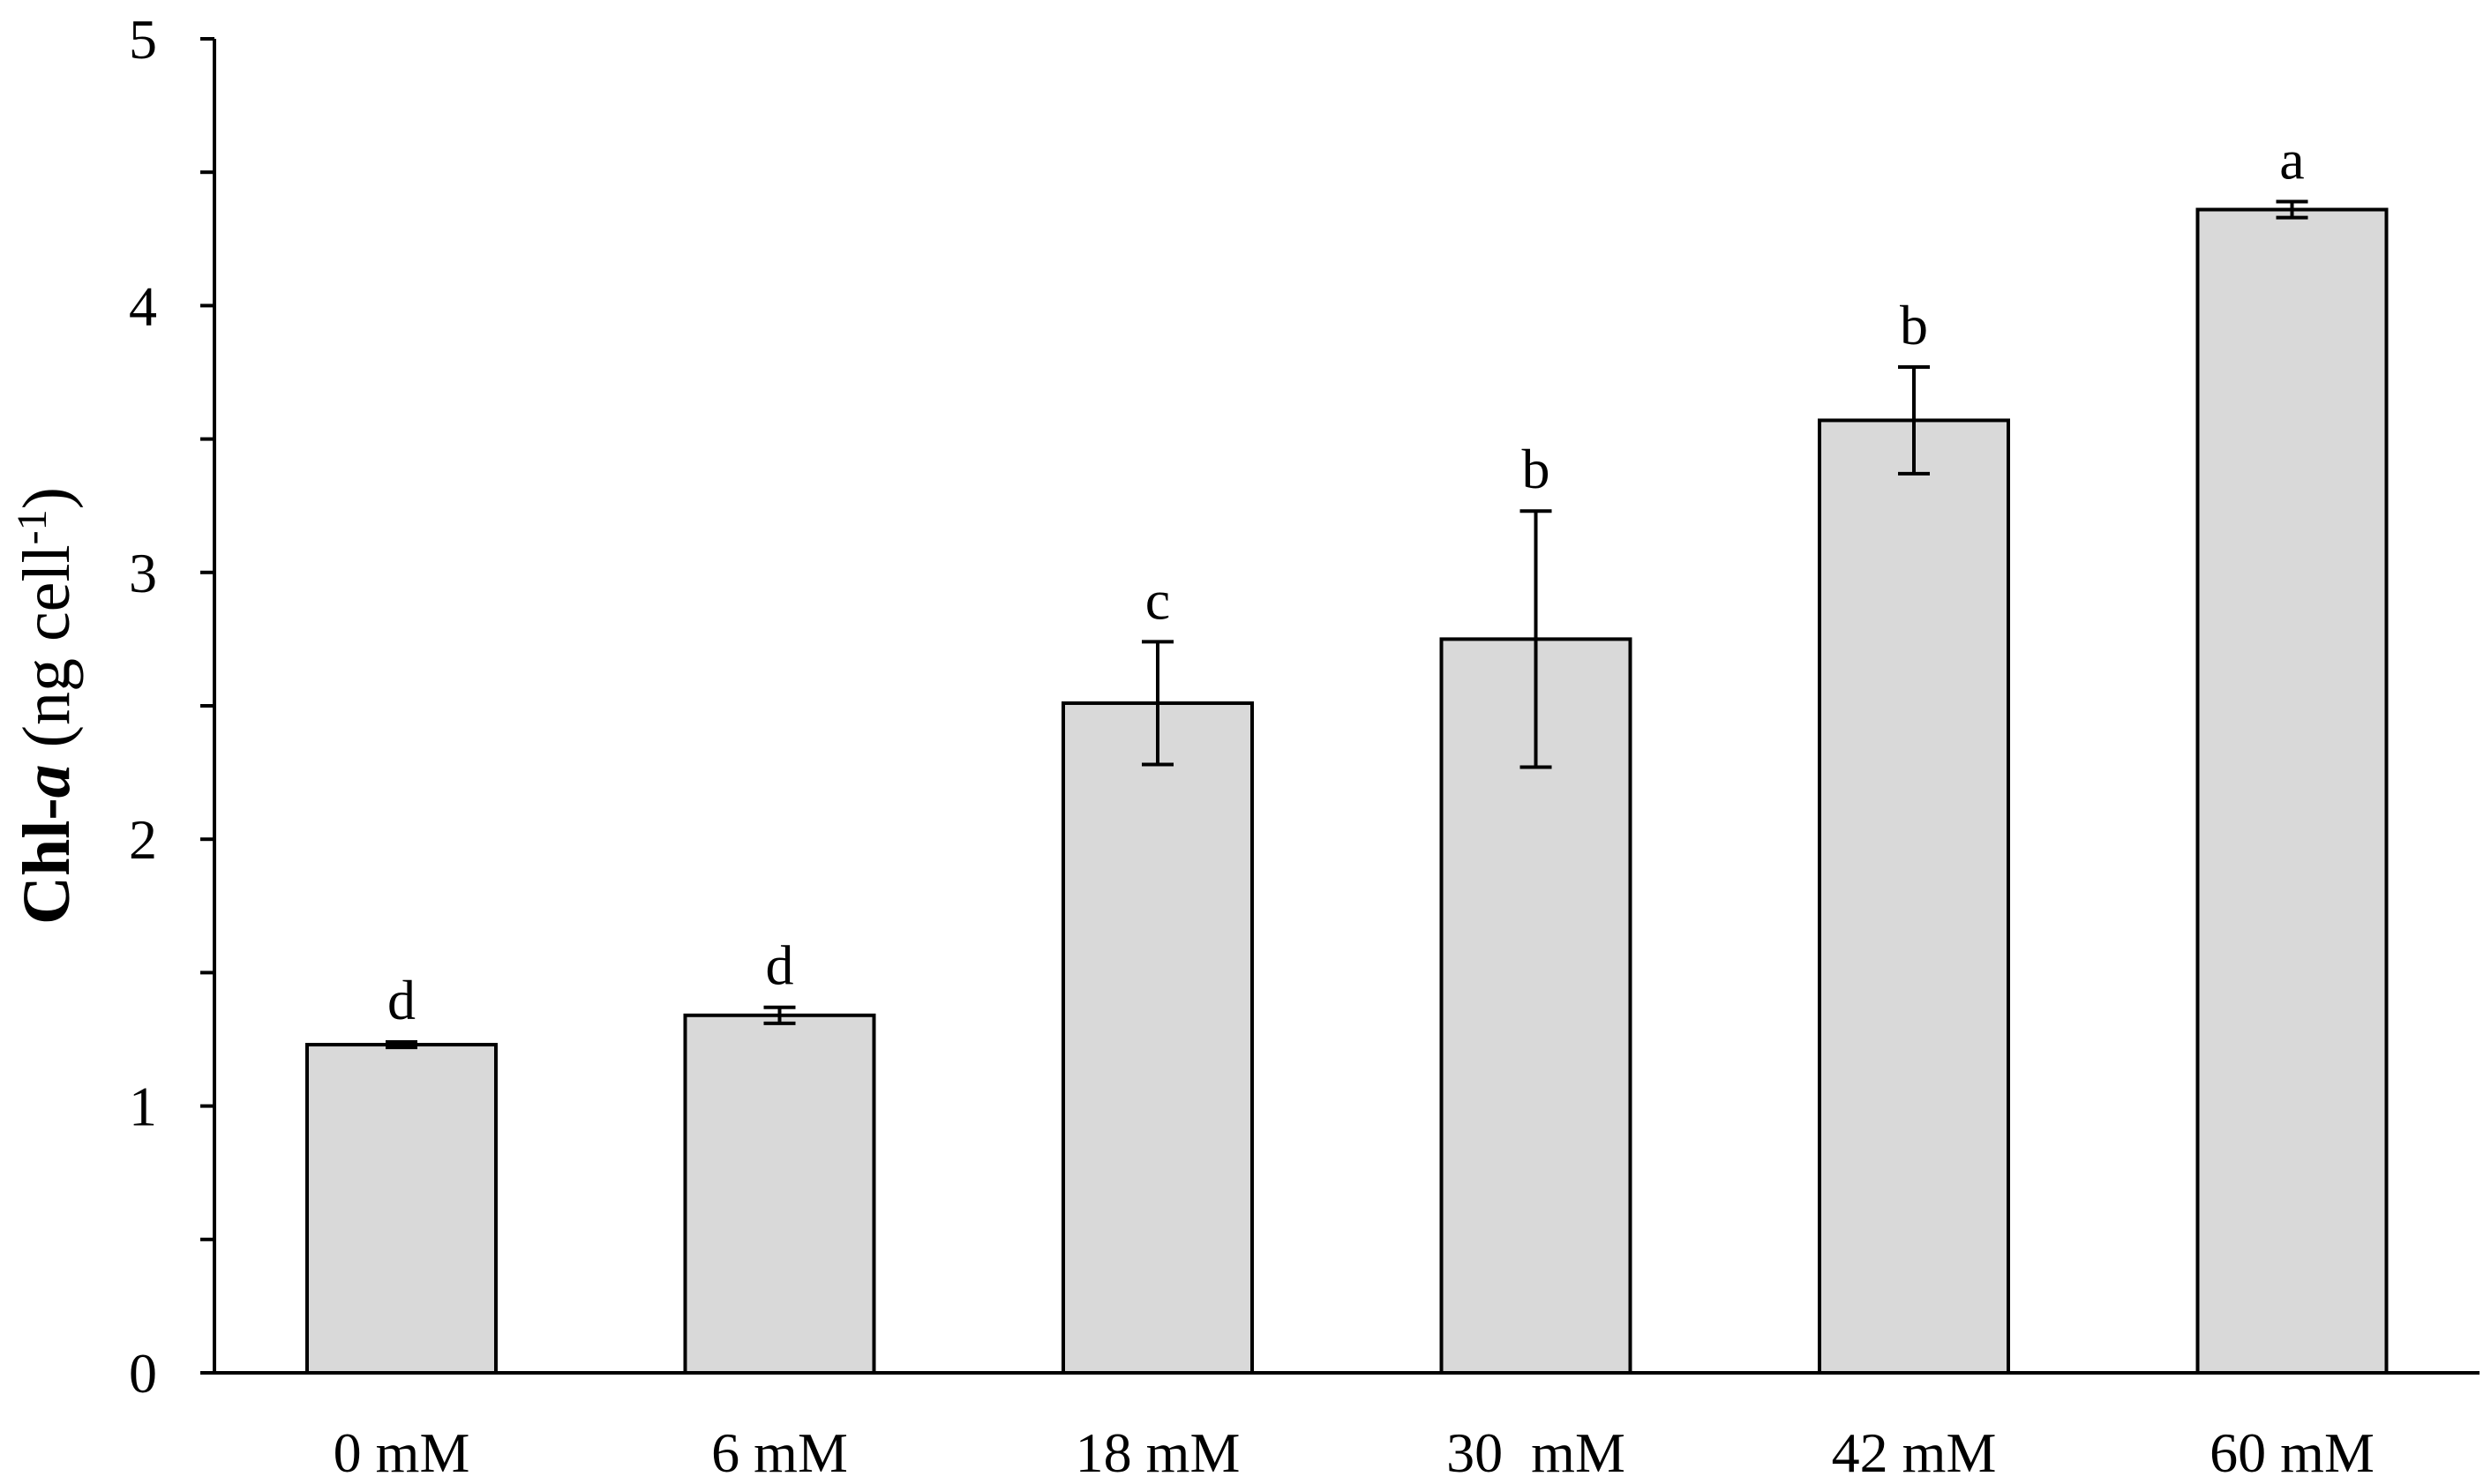 This screenshot has width=2491, height=1484. Describe the element at coordinates (47, 861) in the screenshot. I see `y-axis-title-chl: Chl-` at that location.